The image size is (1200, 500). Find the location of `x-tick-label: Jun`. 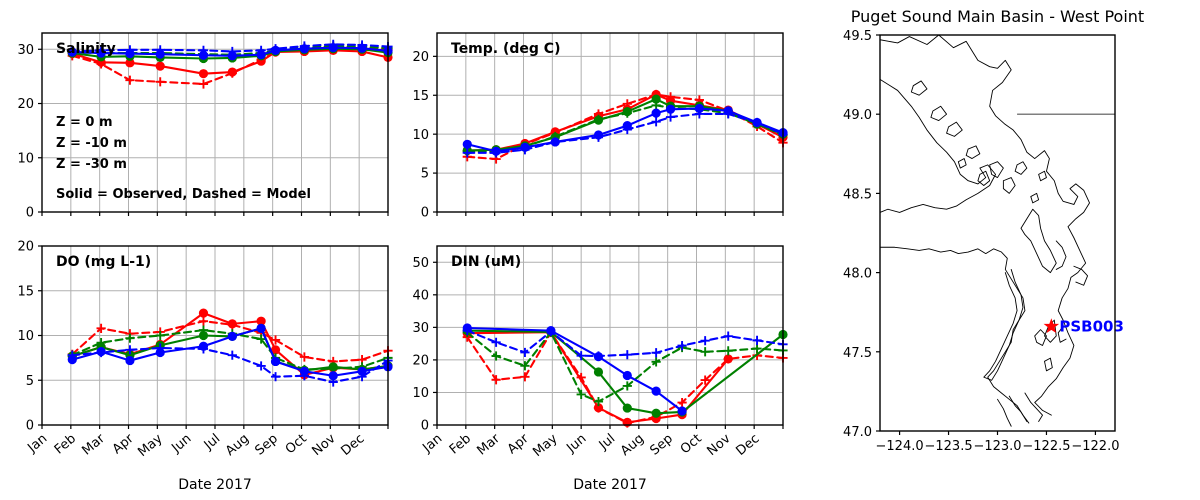

x-tick-label: Jun is located at coordinates (576, 443).